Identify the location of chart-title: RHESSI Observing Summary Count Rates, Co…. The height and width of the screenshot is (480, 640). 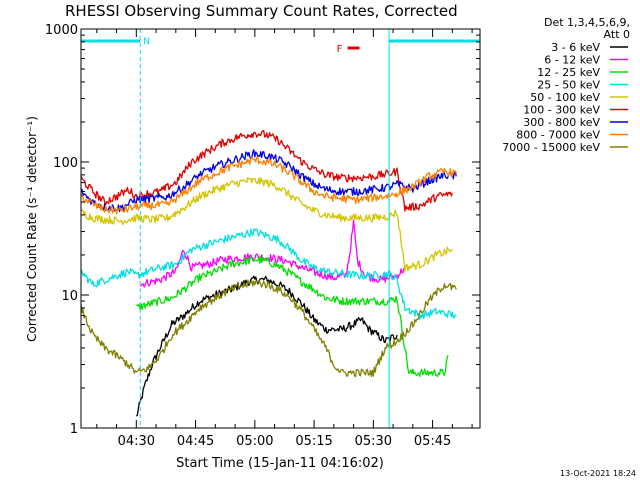
(261, 11).